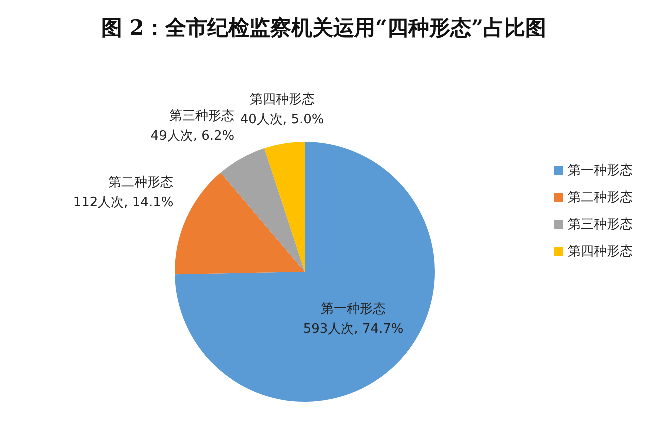 Image resolution: width=648 pixels, height=423 pixels. I want to click on data-label: 49人次, 6.2%, so click(192, 136).